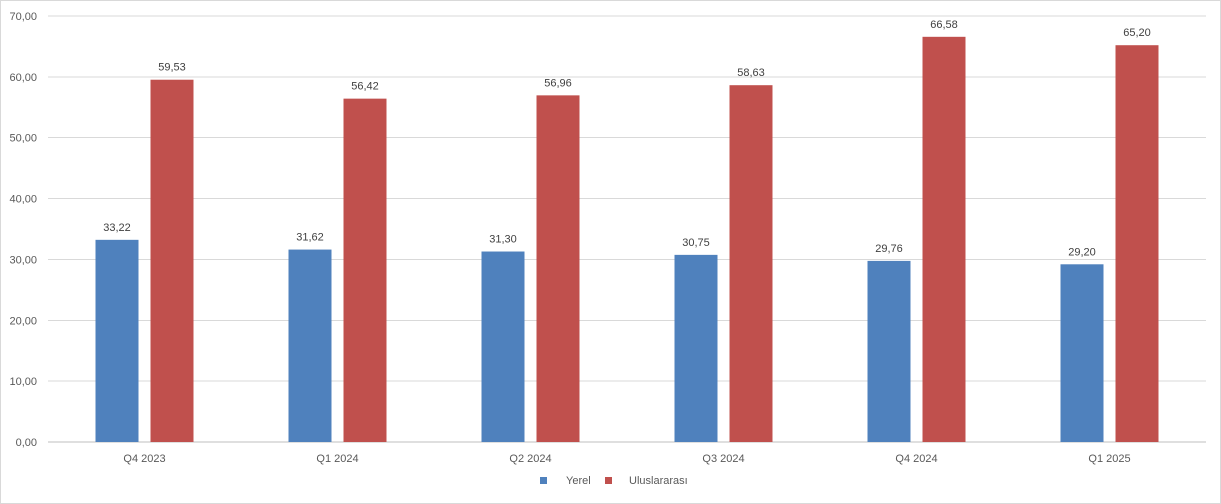 The height and width of the screenshot is (504, 1221). I want to click on legend-label: Uluslararası, so click(658, 481).